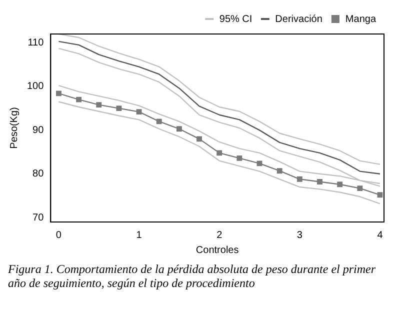 The height and width of the screenshot is (310, 402). I want to click on x-axis-title: Controles, so click(217, 250).